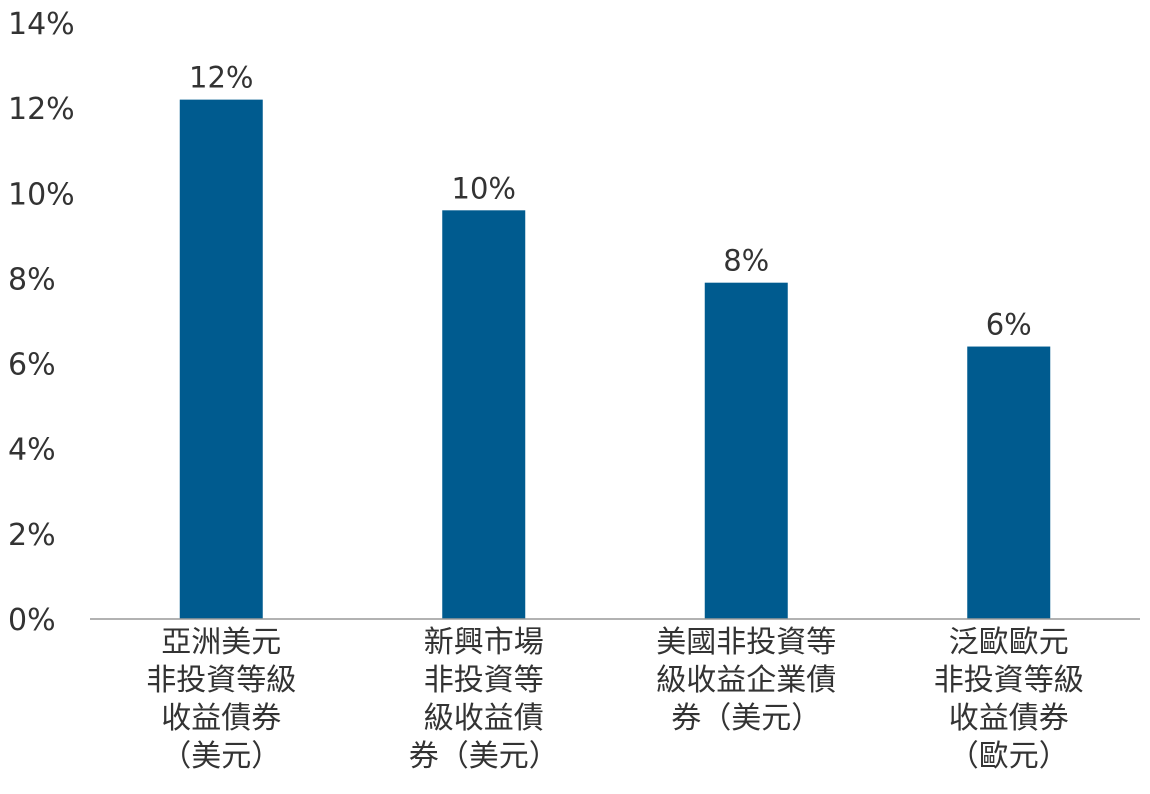 The height and width of the screenshot is (794, 1150). What do you see at coordinates (1009, 642) in the screenshot?
I see `category-label-line: 泛歐歐元` at bounding box center [1009, 642].